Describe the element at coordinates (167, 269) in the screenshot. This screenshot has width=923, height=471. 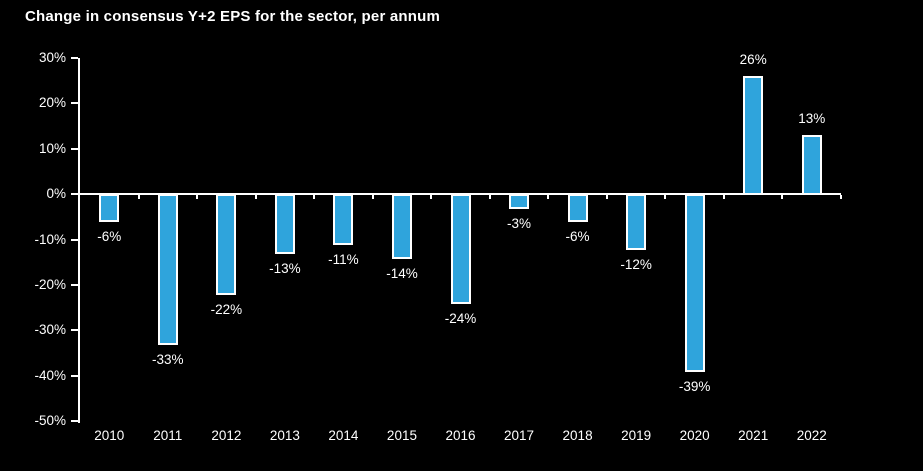
I see `bar-2011` at that location.